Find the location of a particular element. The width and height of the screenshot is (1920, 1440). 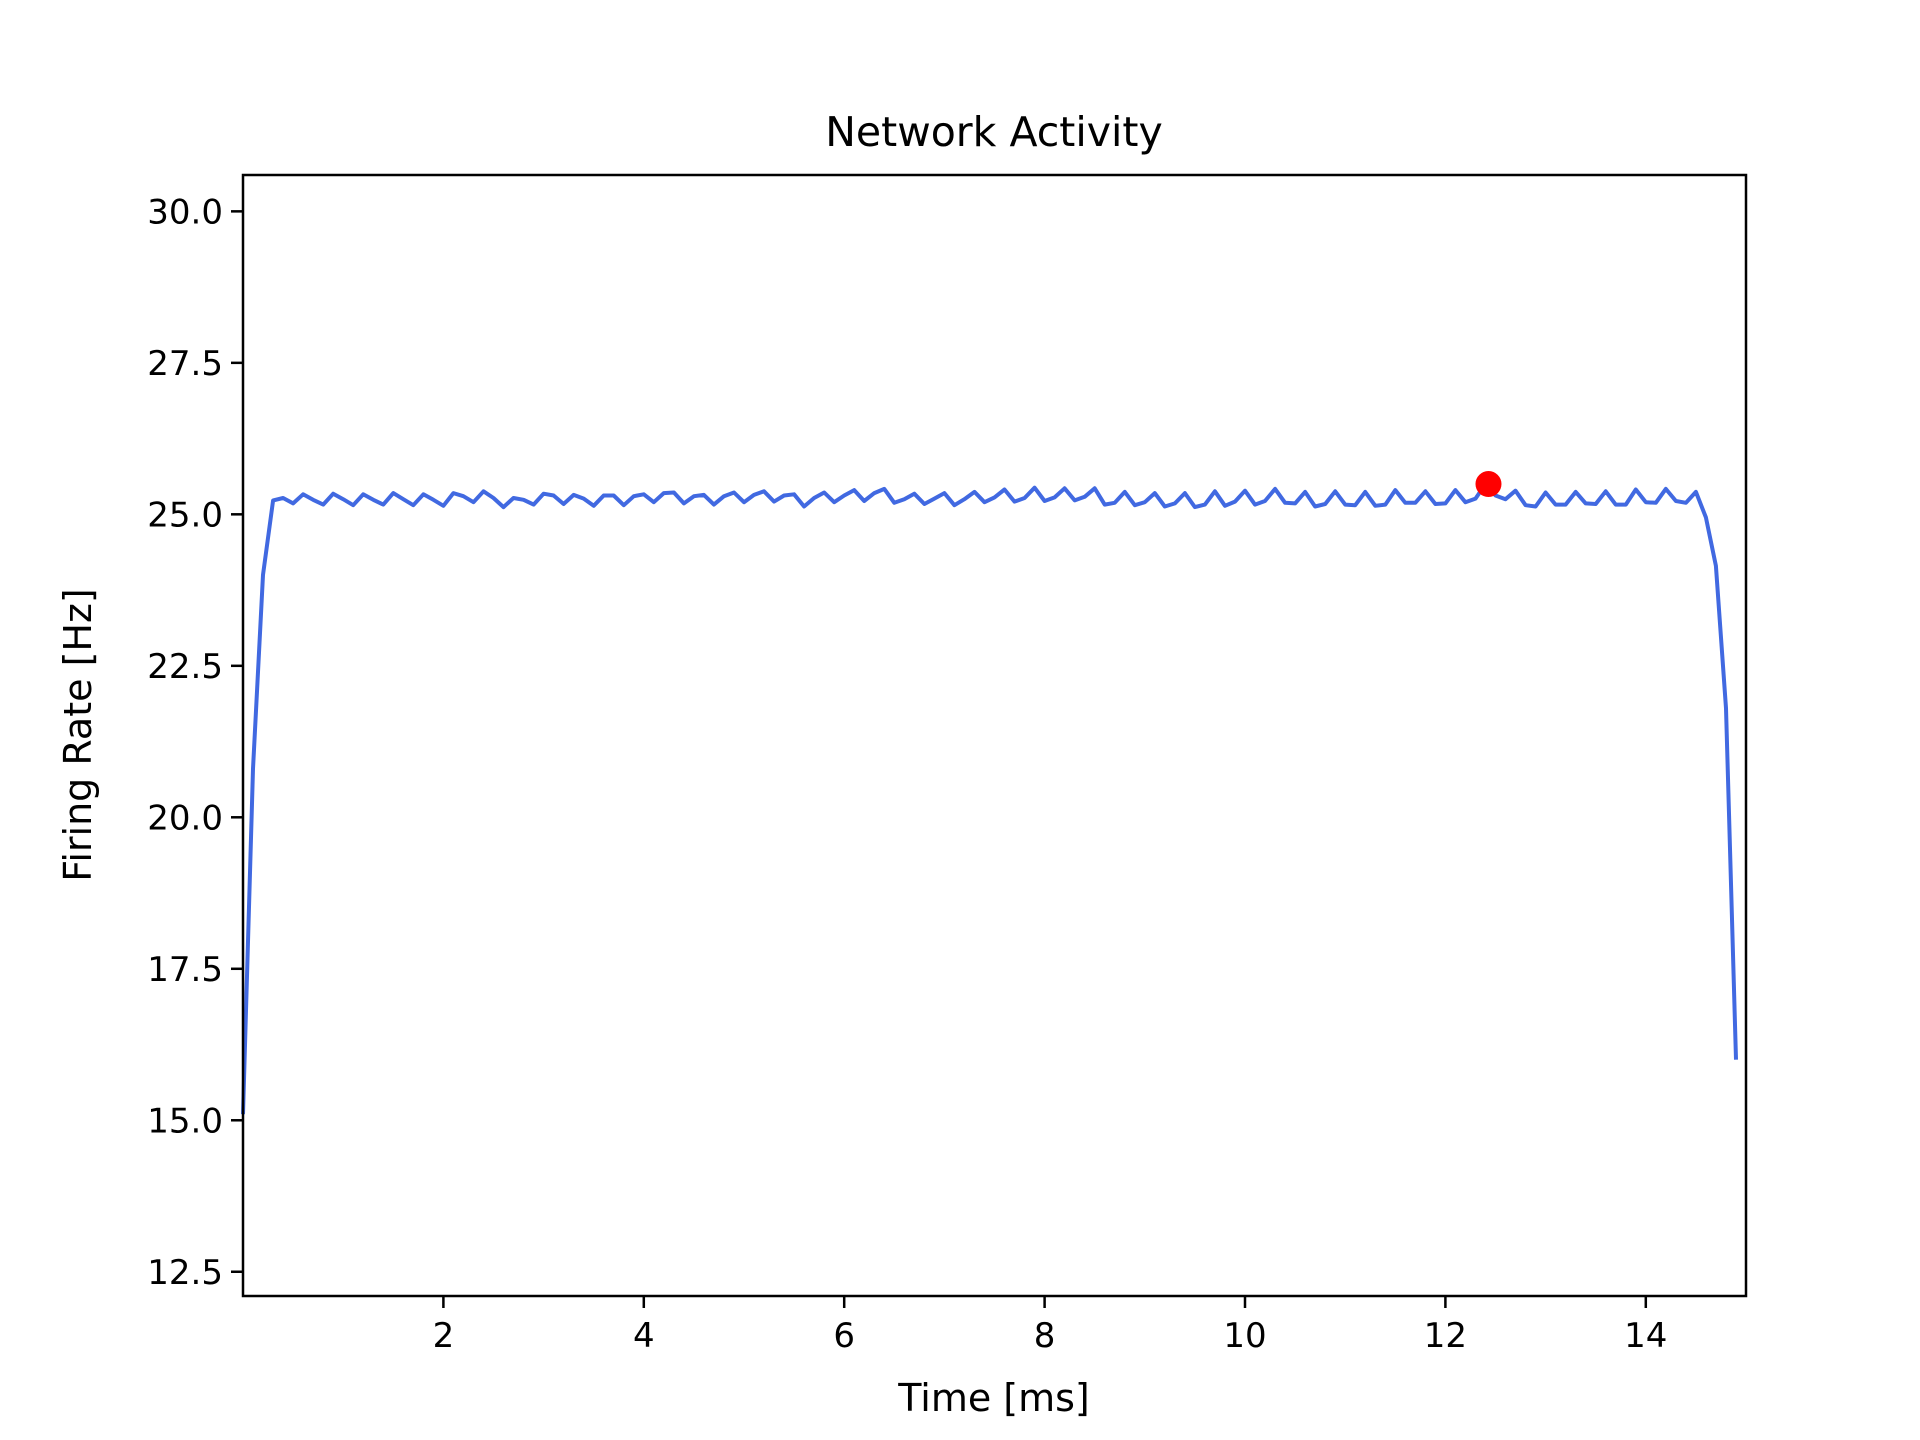

x-tick-label: 4 is located at coordinates (644, 1336).